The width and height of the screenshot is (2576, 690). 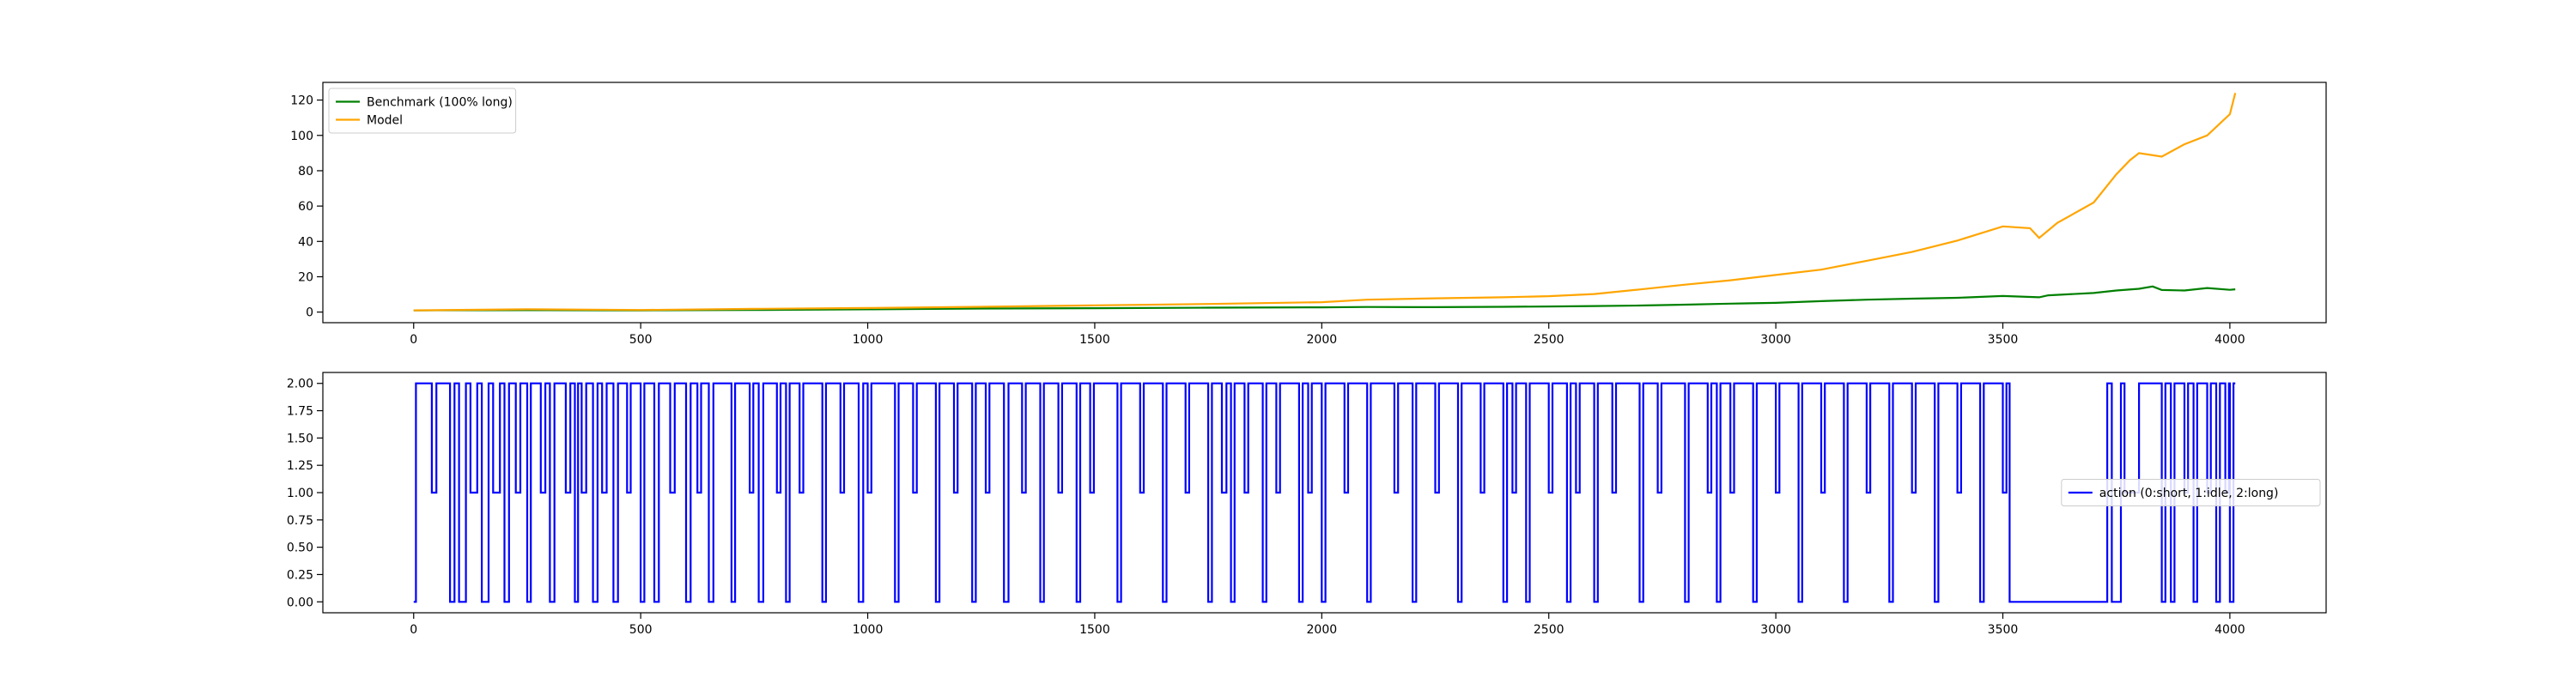 I want to click on legend-label: action (0:short, 1:idle, 2:long), so click(x=2189, y=493).